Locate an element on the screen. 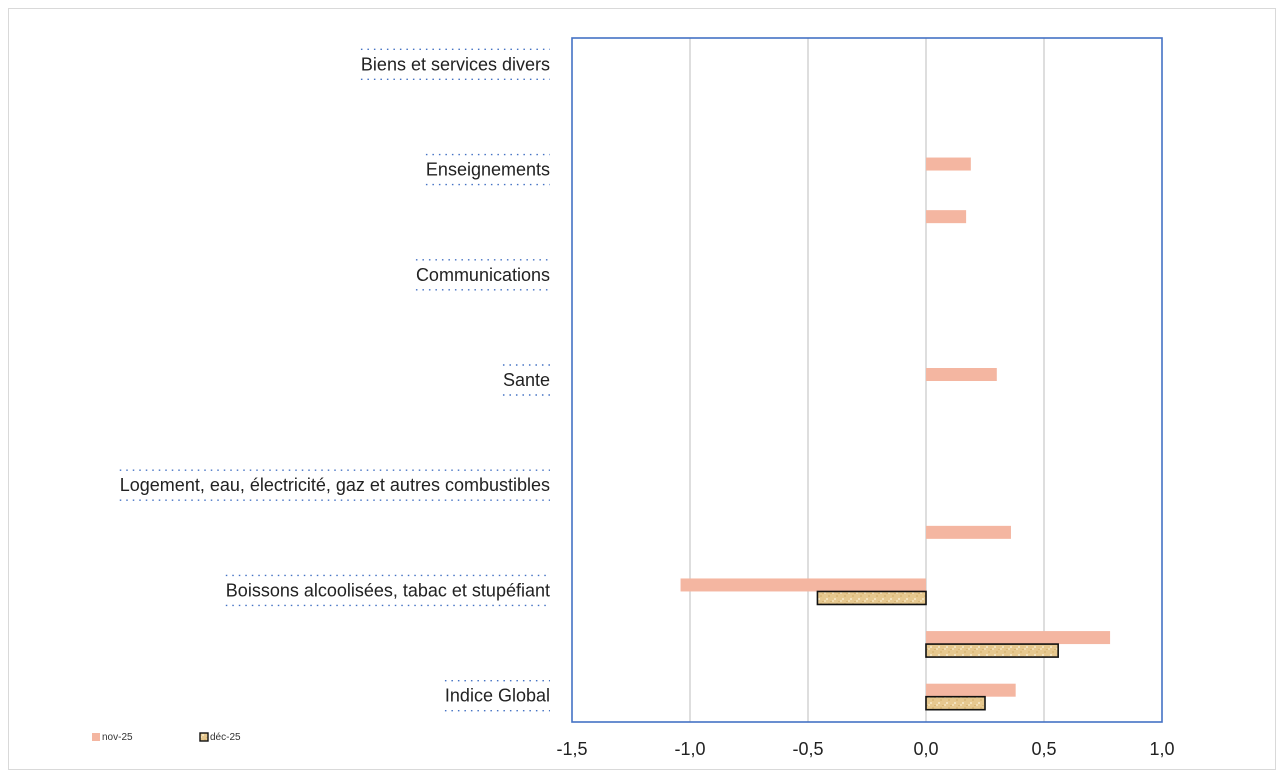  x-tick-label: 0,5 is located at coordinates (1043, 749).